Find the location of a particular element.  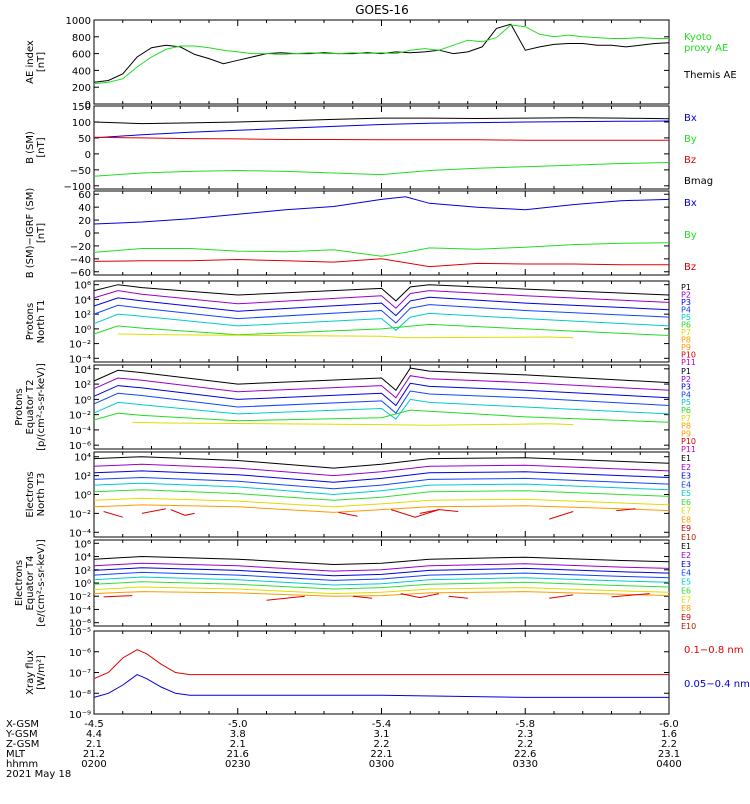

panel-4-series-p4 is located at coordinates (381, 314).